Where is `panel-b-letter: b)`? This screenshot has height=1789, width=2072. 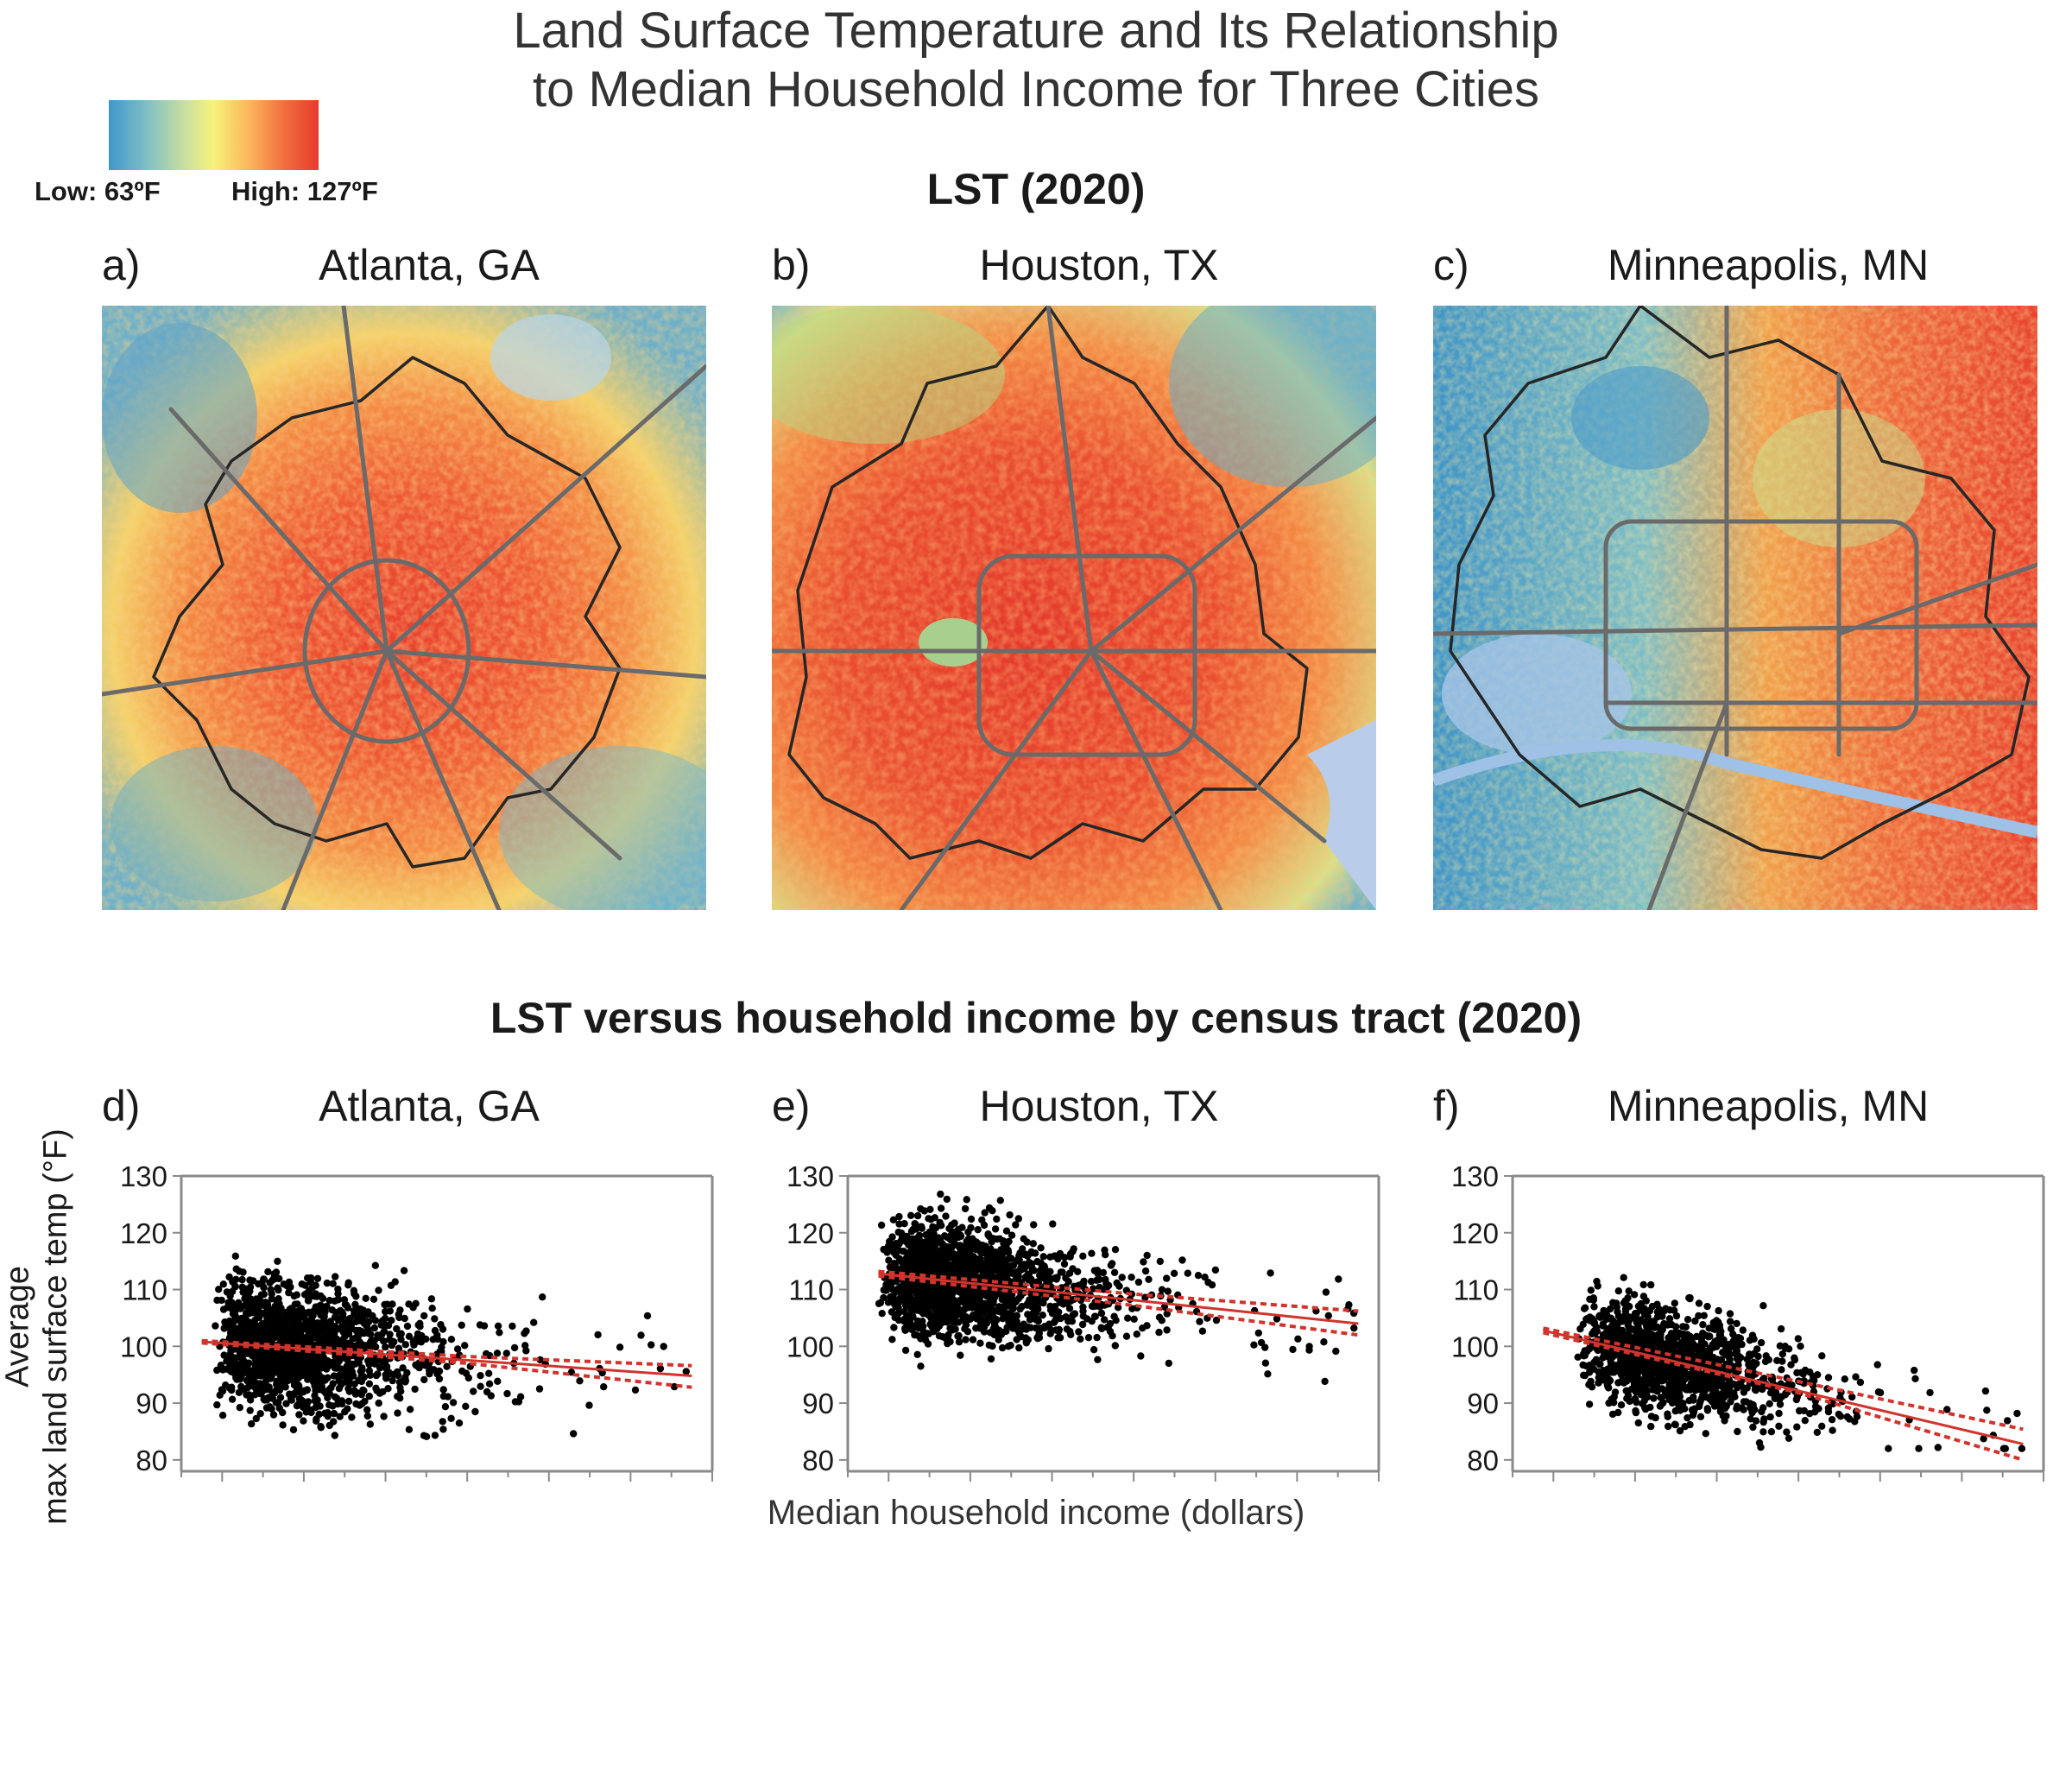 panel-b-letter: b) is located at coordinates (791, 265).